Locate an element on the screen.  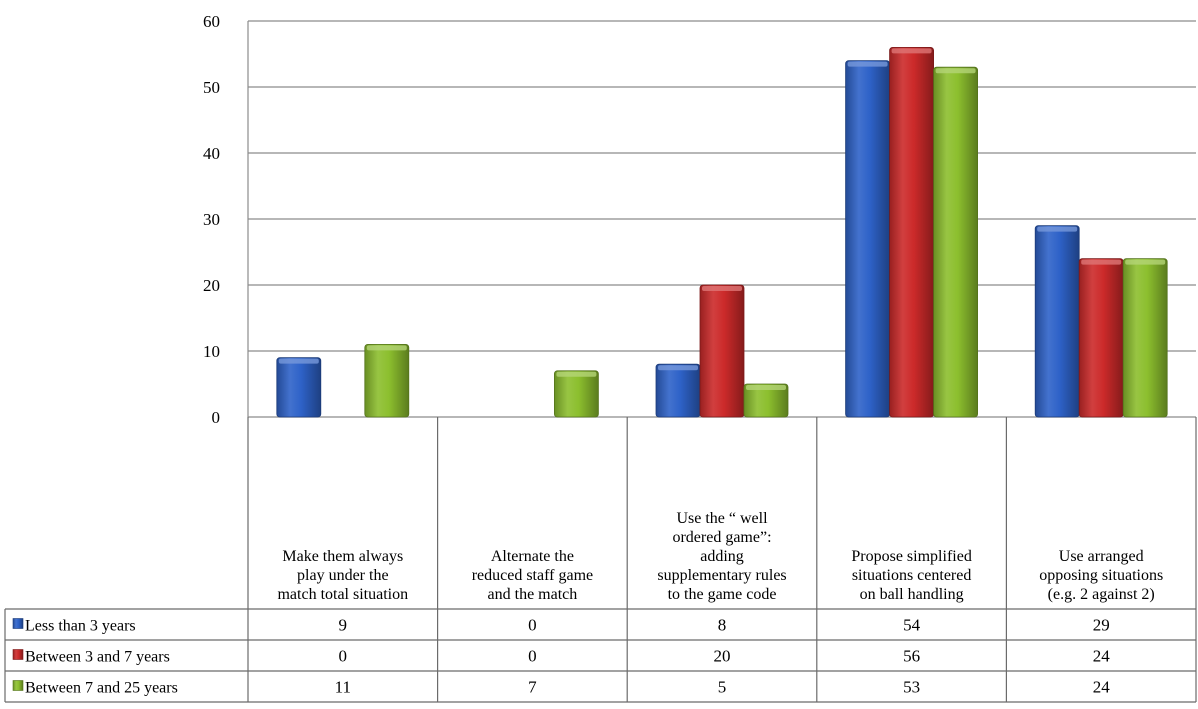
data-label: 54 is located at coordinates (912, 625).